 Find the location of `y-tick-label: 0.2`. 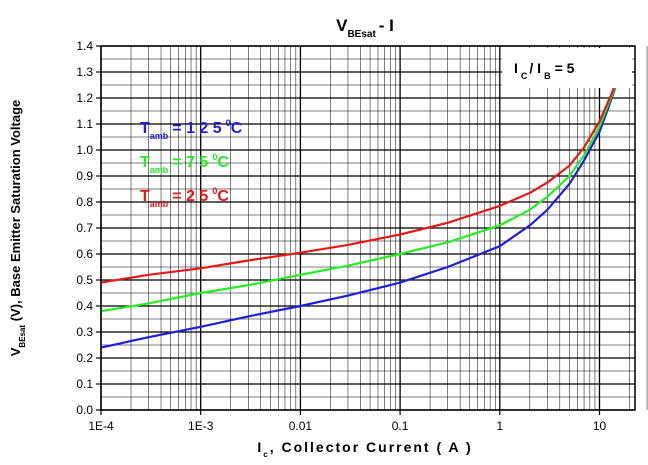

y-tick-label: 0.2 is located at coordinates (84, 358).